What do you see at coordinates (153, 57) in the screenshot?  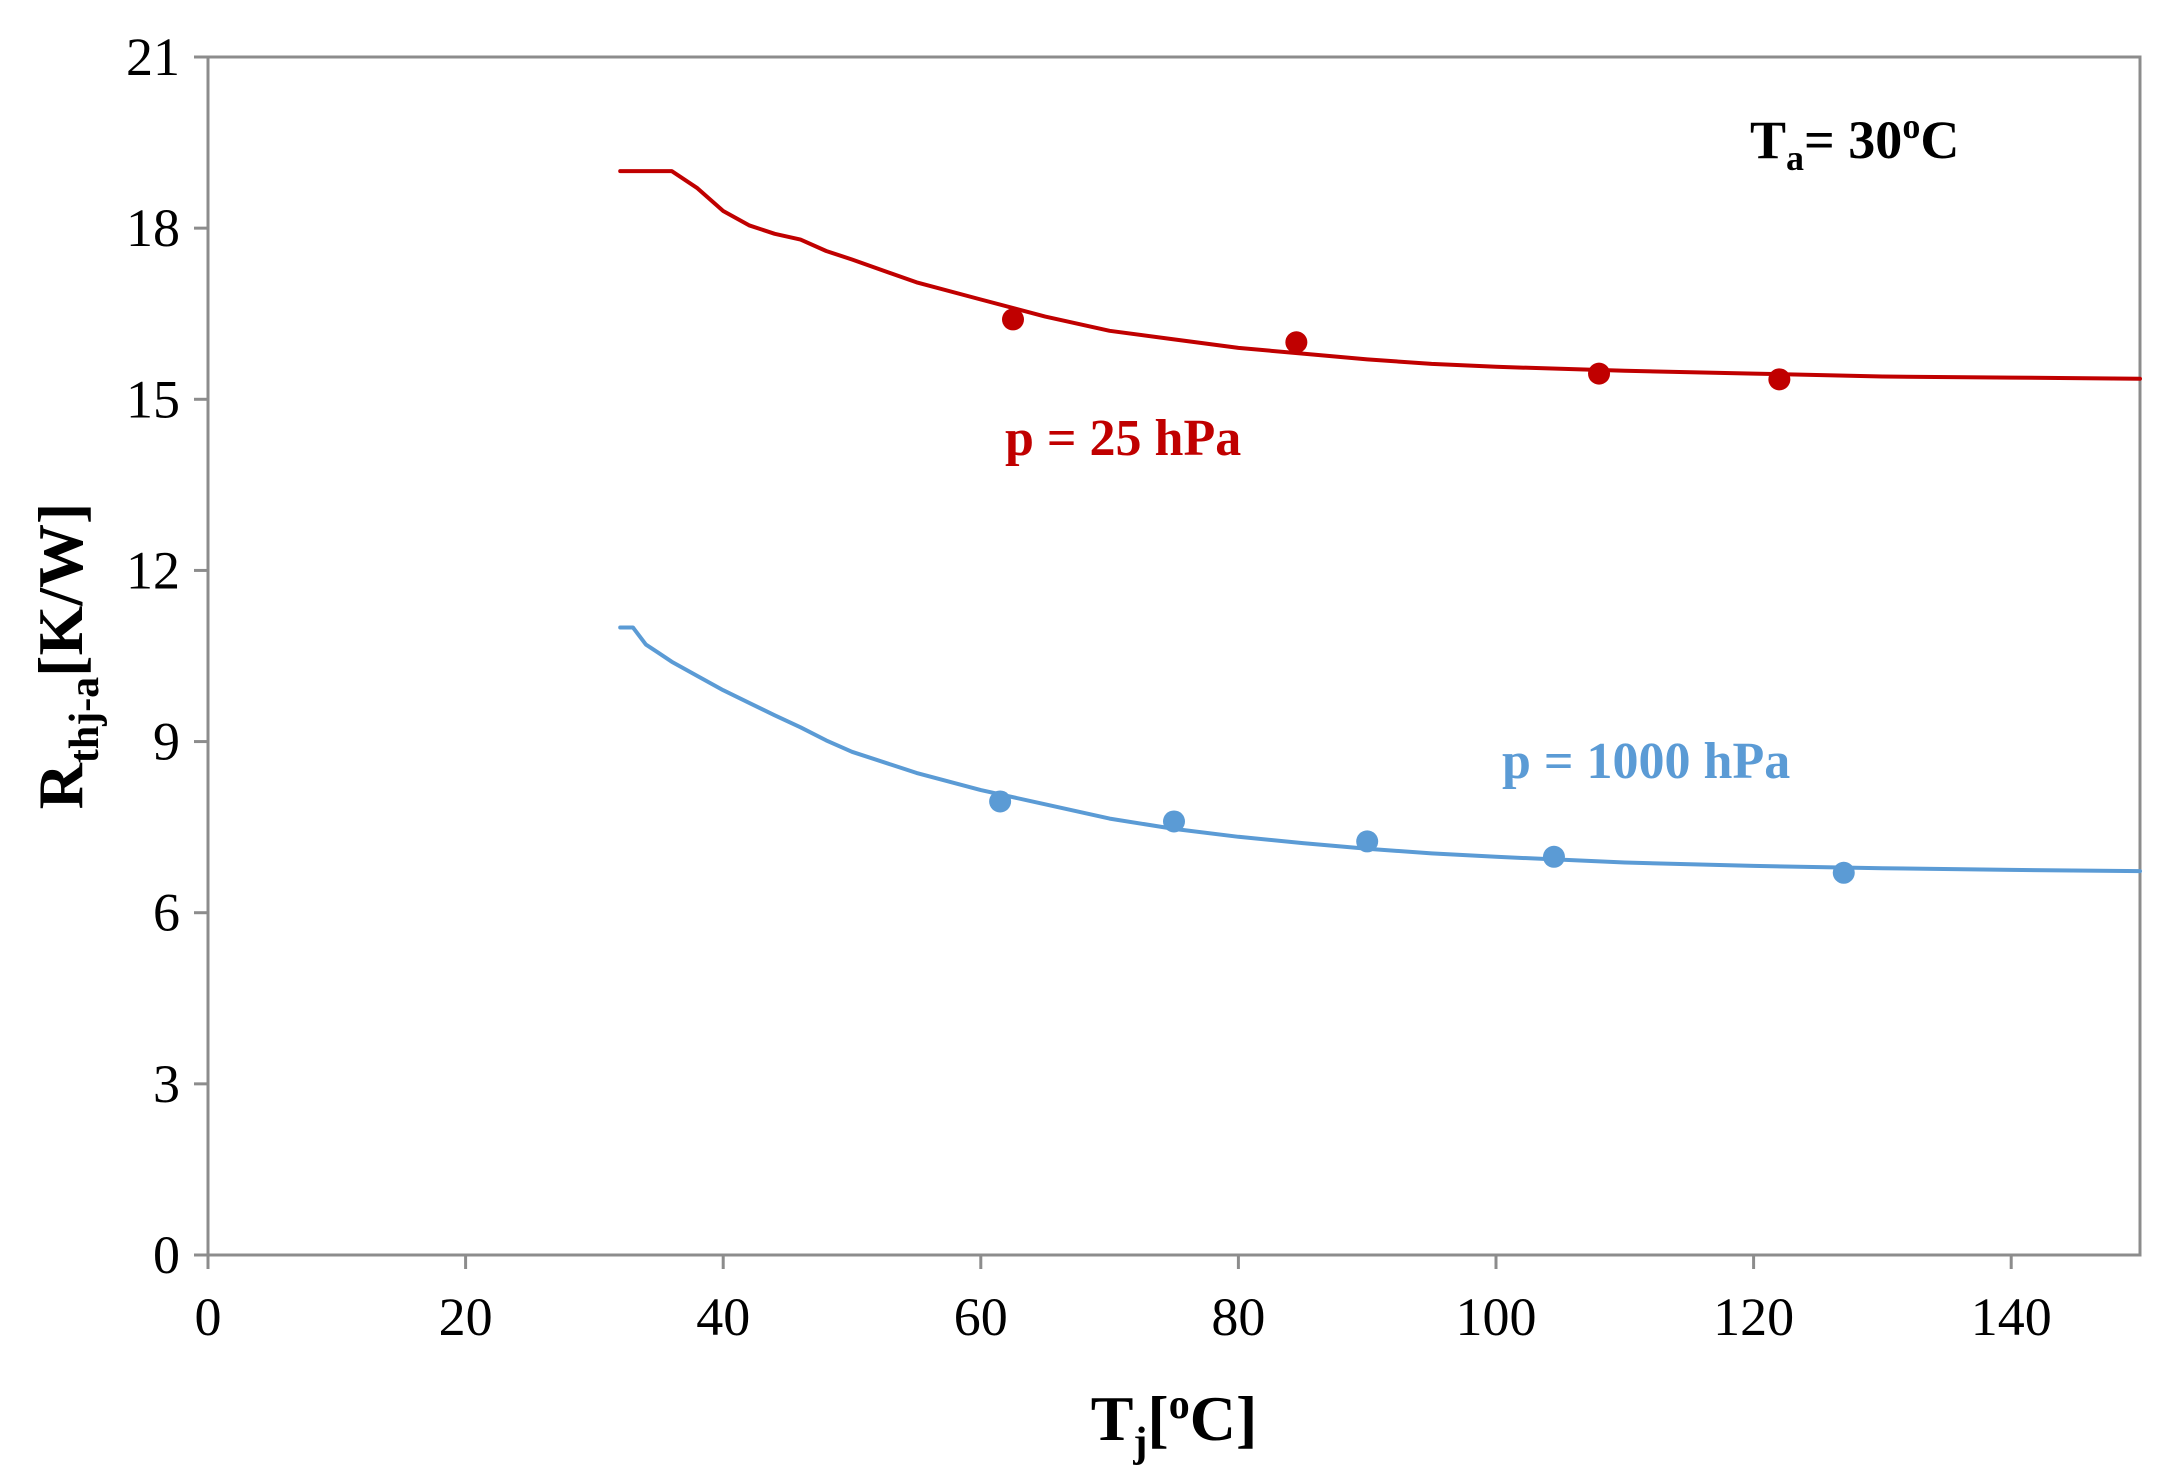 I see `y-tick-label-21: 21` at bounding box center [153, 57].